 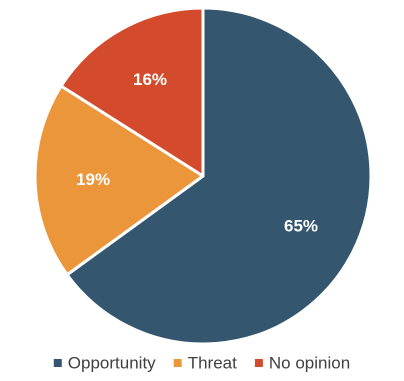 I want to click on data-label-opportunity: 65%, so click(x=301, y=225).